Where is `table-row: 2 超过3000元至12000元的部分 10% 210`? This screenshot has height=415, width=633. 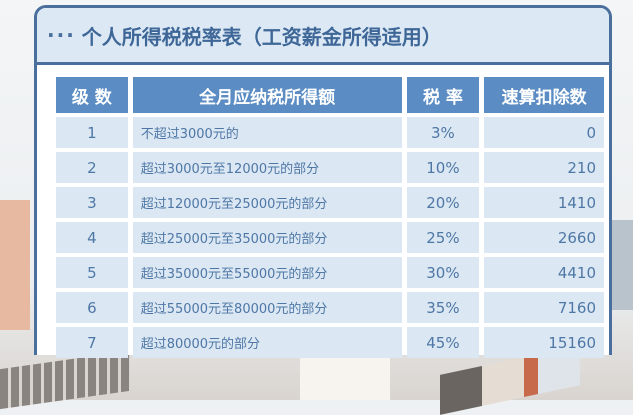
table-row: 2 超过3000元至12000元的部分 10% 210 is located at coordinates (330, 167).